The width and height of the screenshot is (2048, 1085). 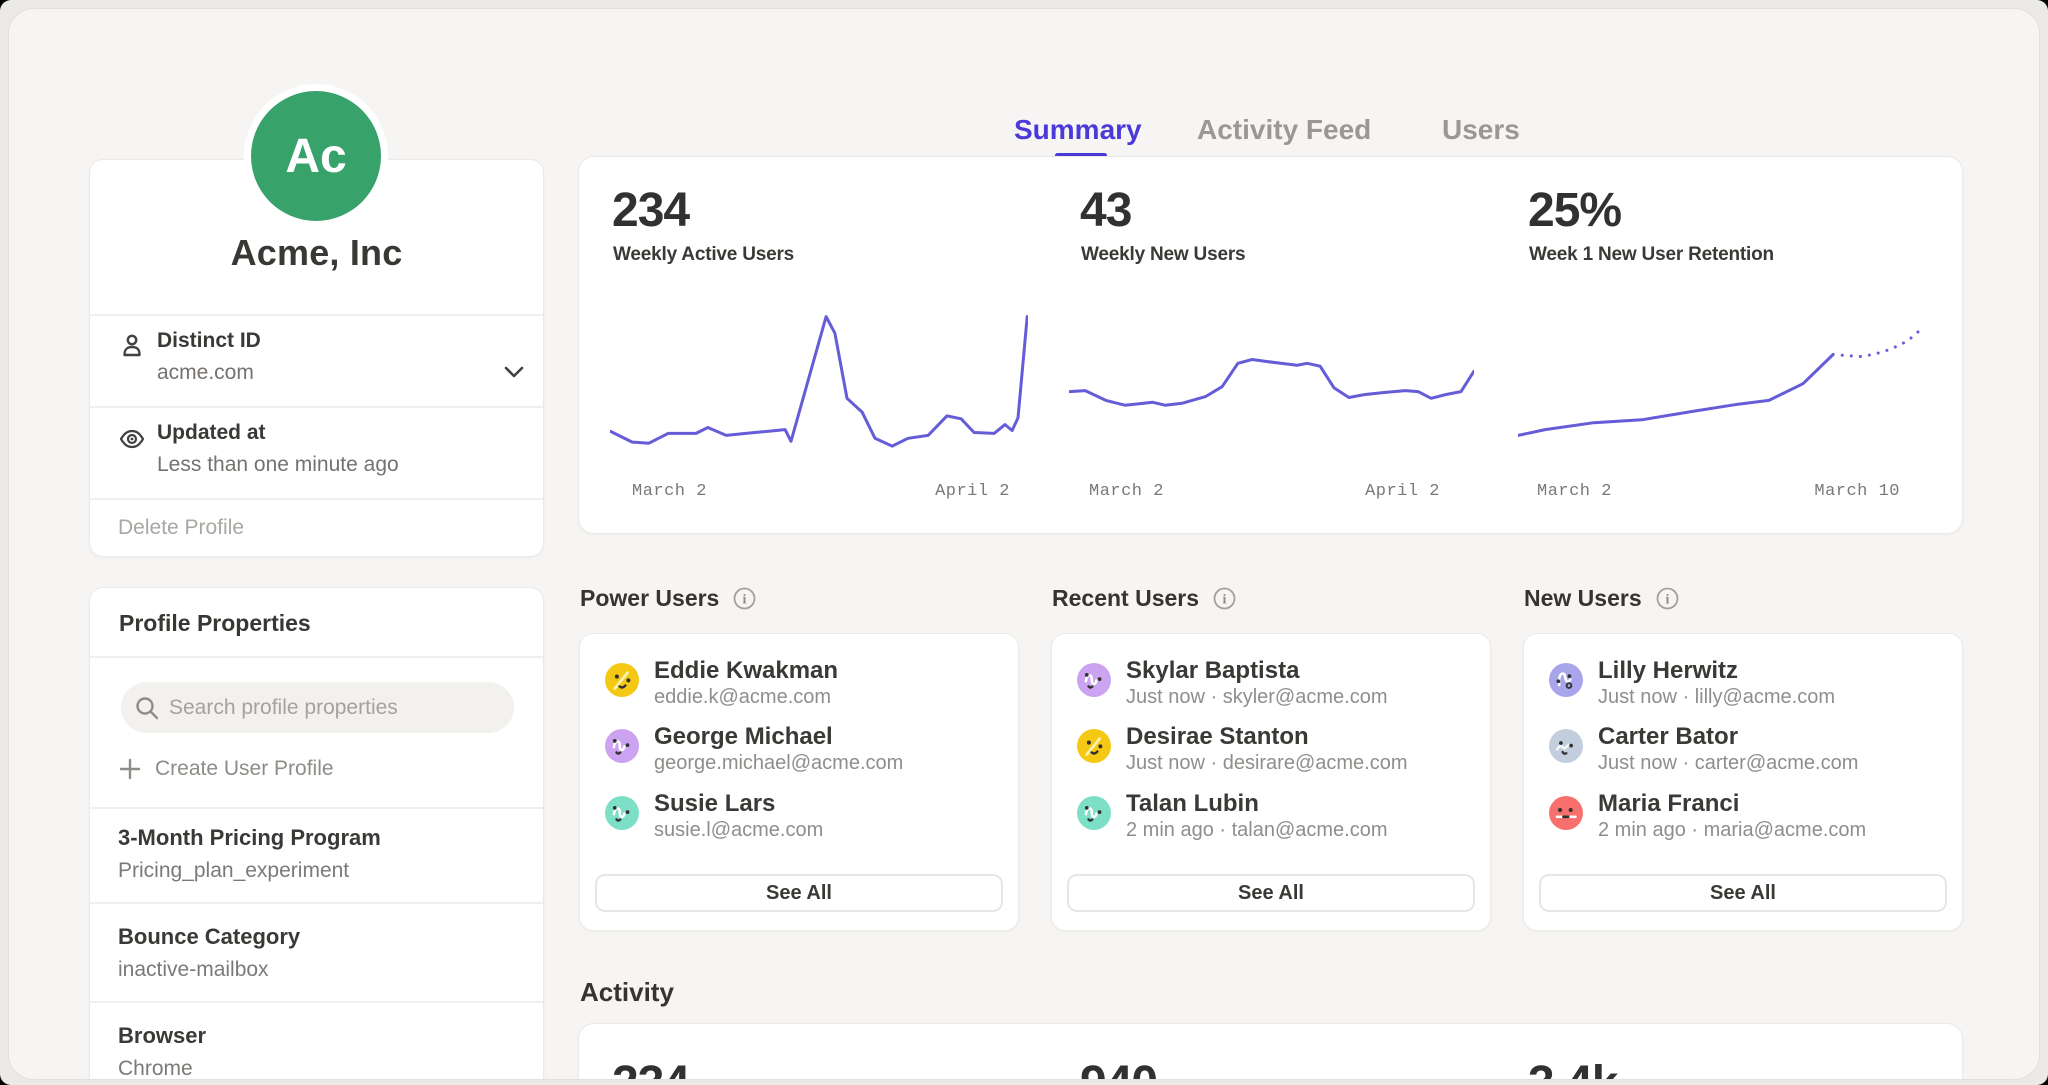 I want to click on user-list-item: Susie Lars susie.l@acme.com, so click(x=800, y=820).